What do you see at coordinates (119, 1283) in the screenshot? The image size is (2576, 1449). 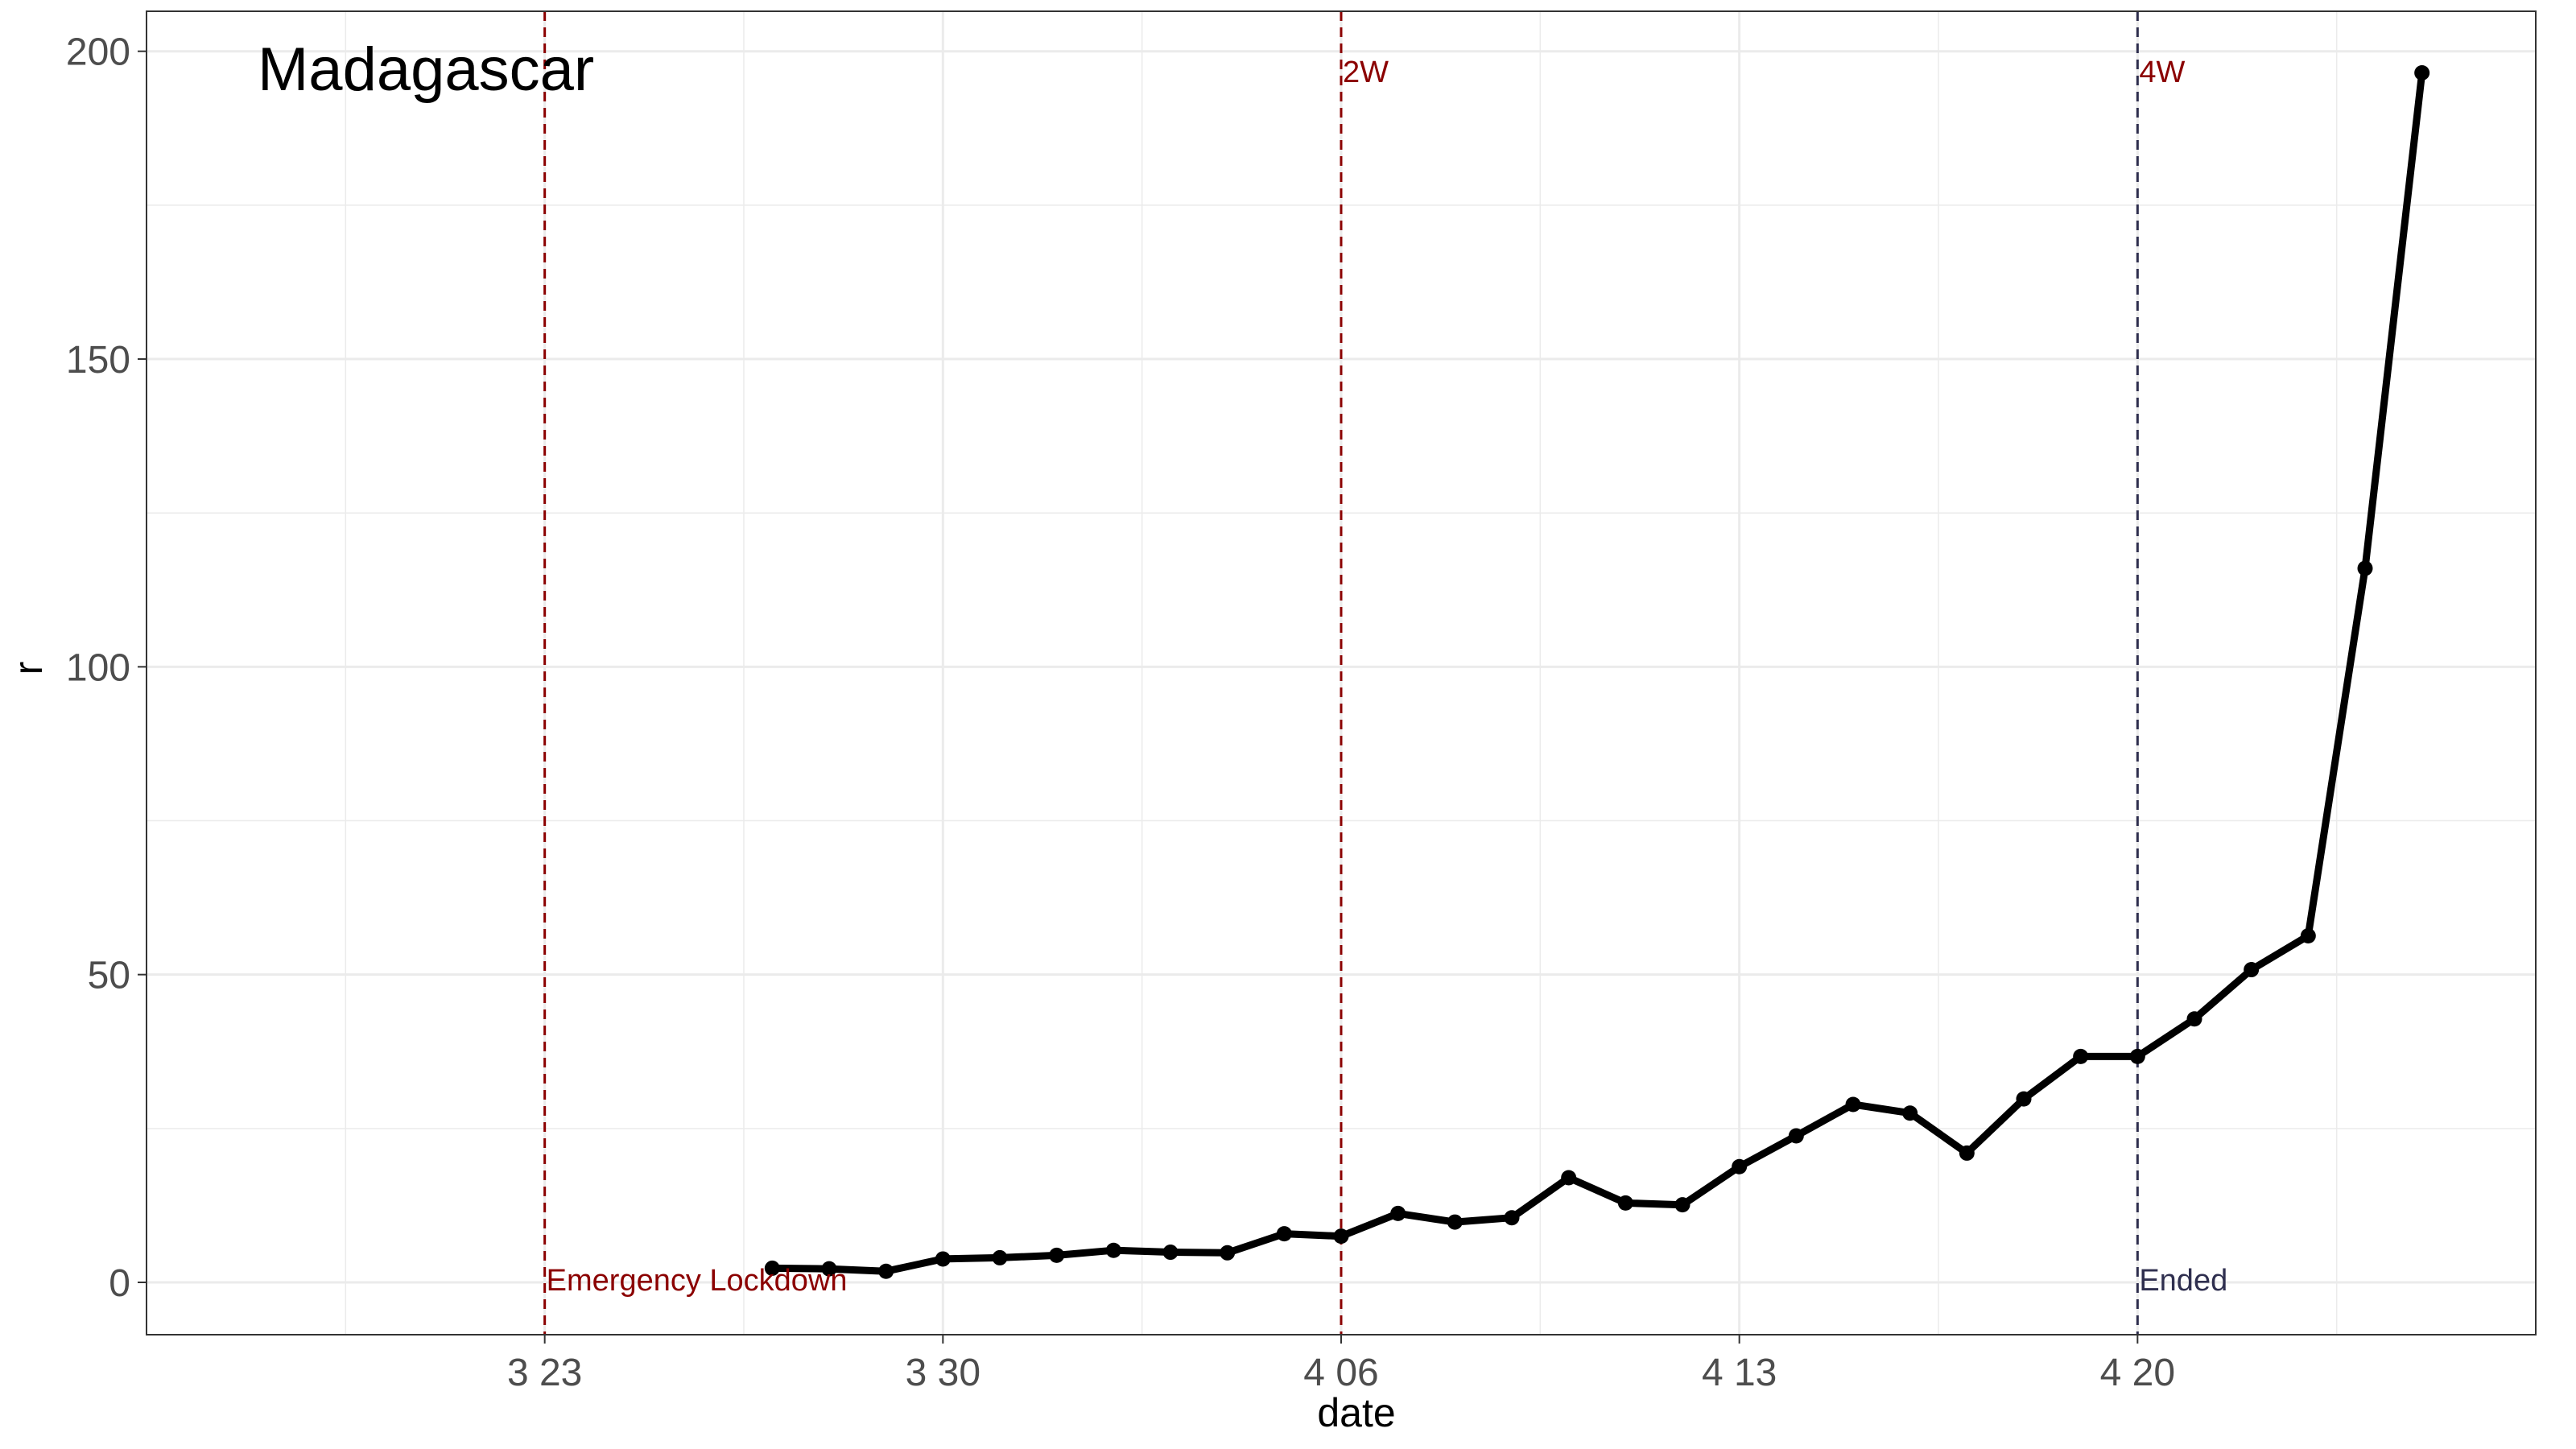 I see `y-tick-label: 0` at bounding box center [119, 1283].